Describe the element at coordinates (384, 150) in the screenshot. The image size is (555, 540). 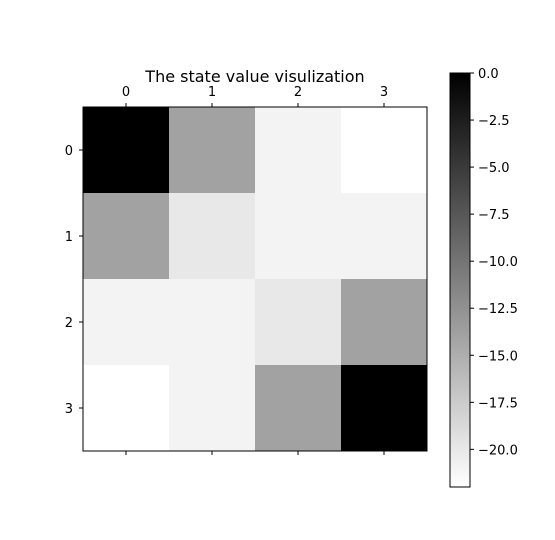
I see `heatmap-cell-r0-c3` at that location.